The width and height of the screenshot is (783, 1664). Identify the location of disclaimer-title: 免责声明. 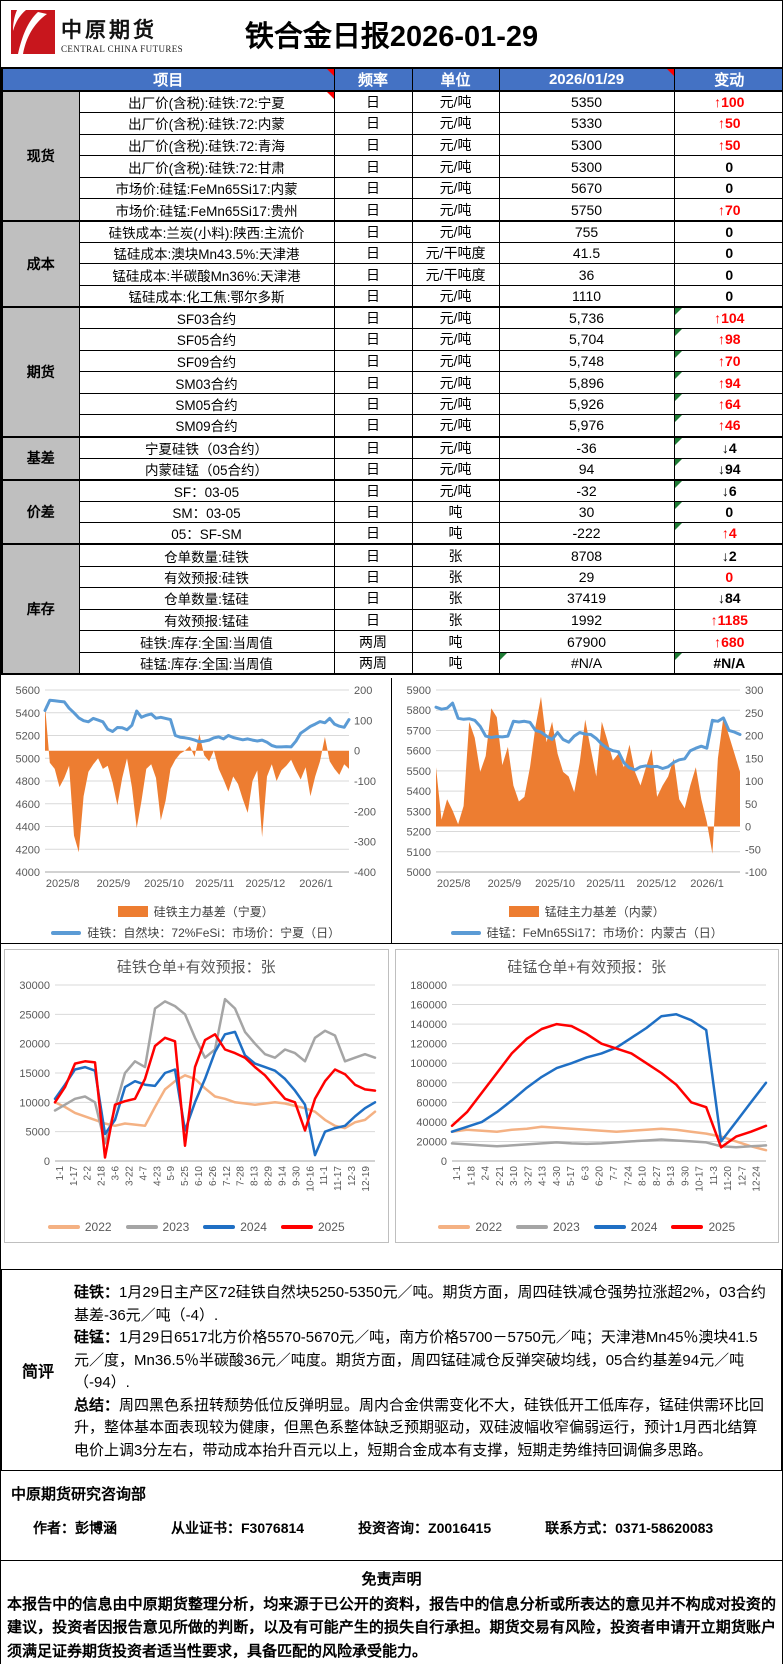
(391, 1580).